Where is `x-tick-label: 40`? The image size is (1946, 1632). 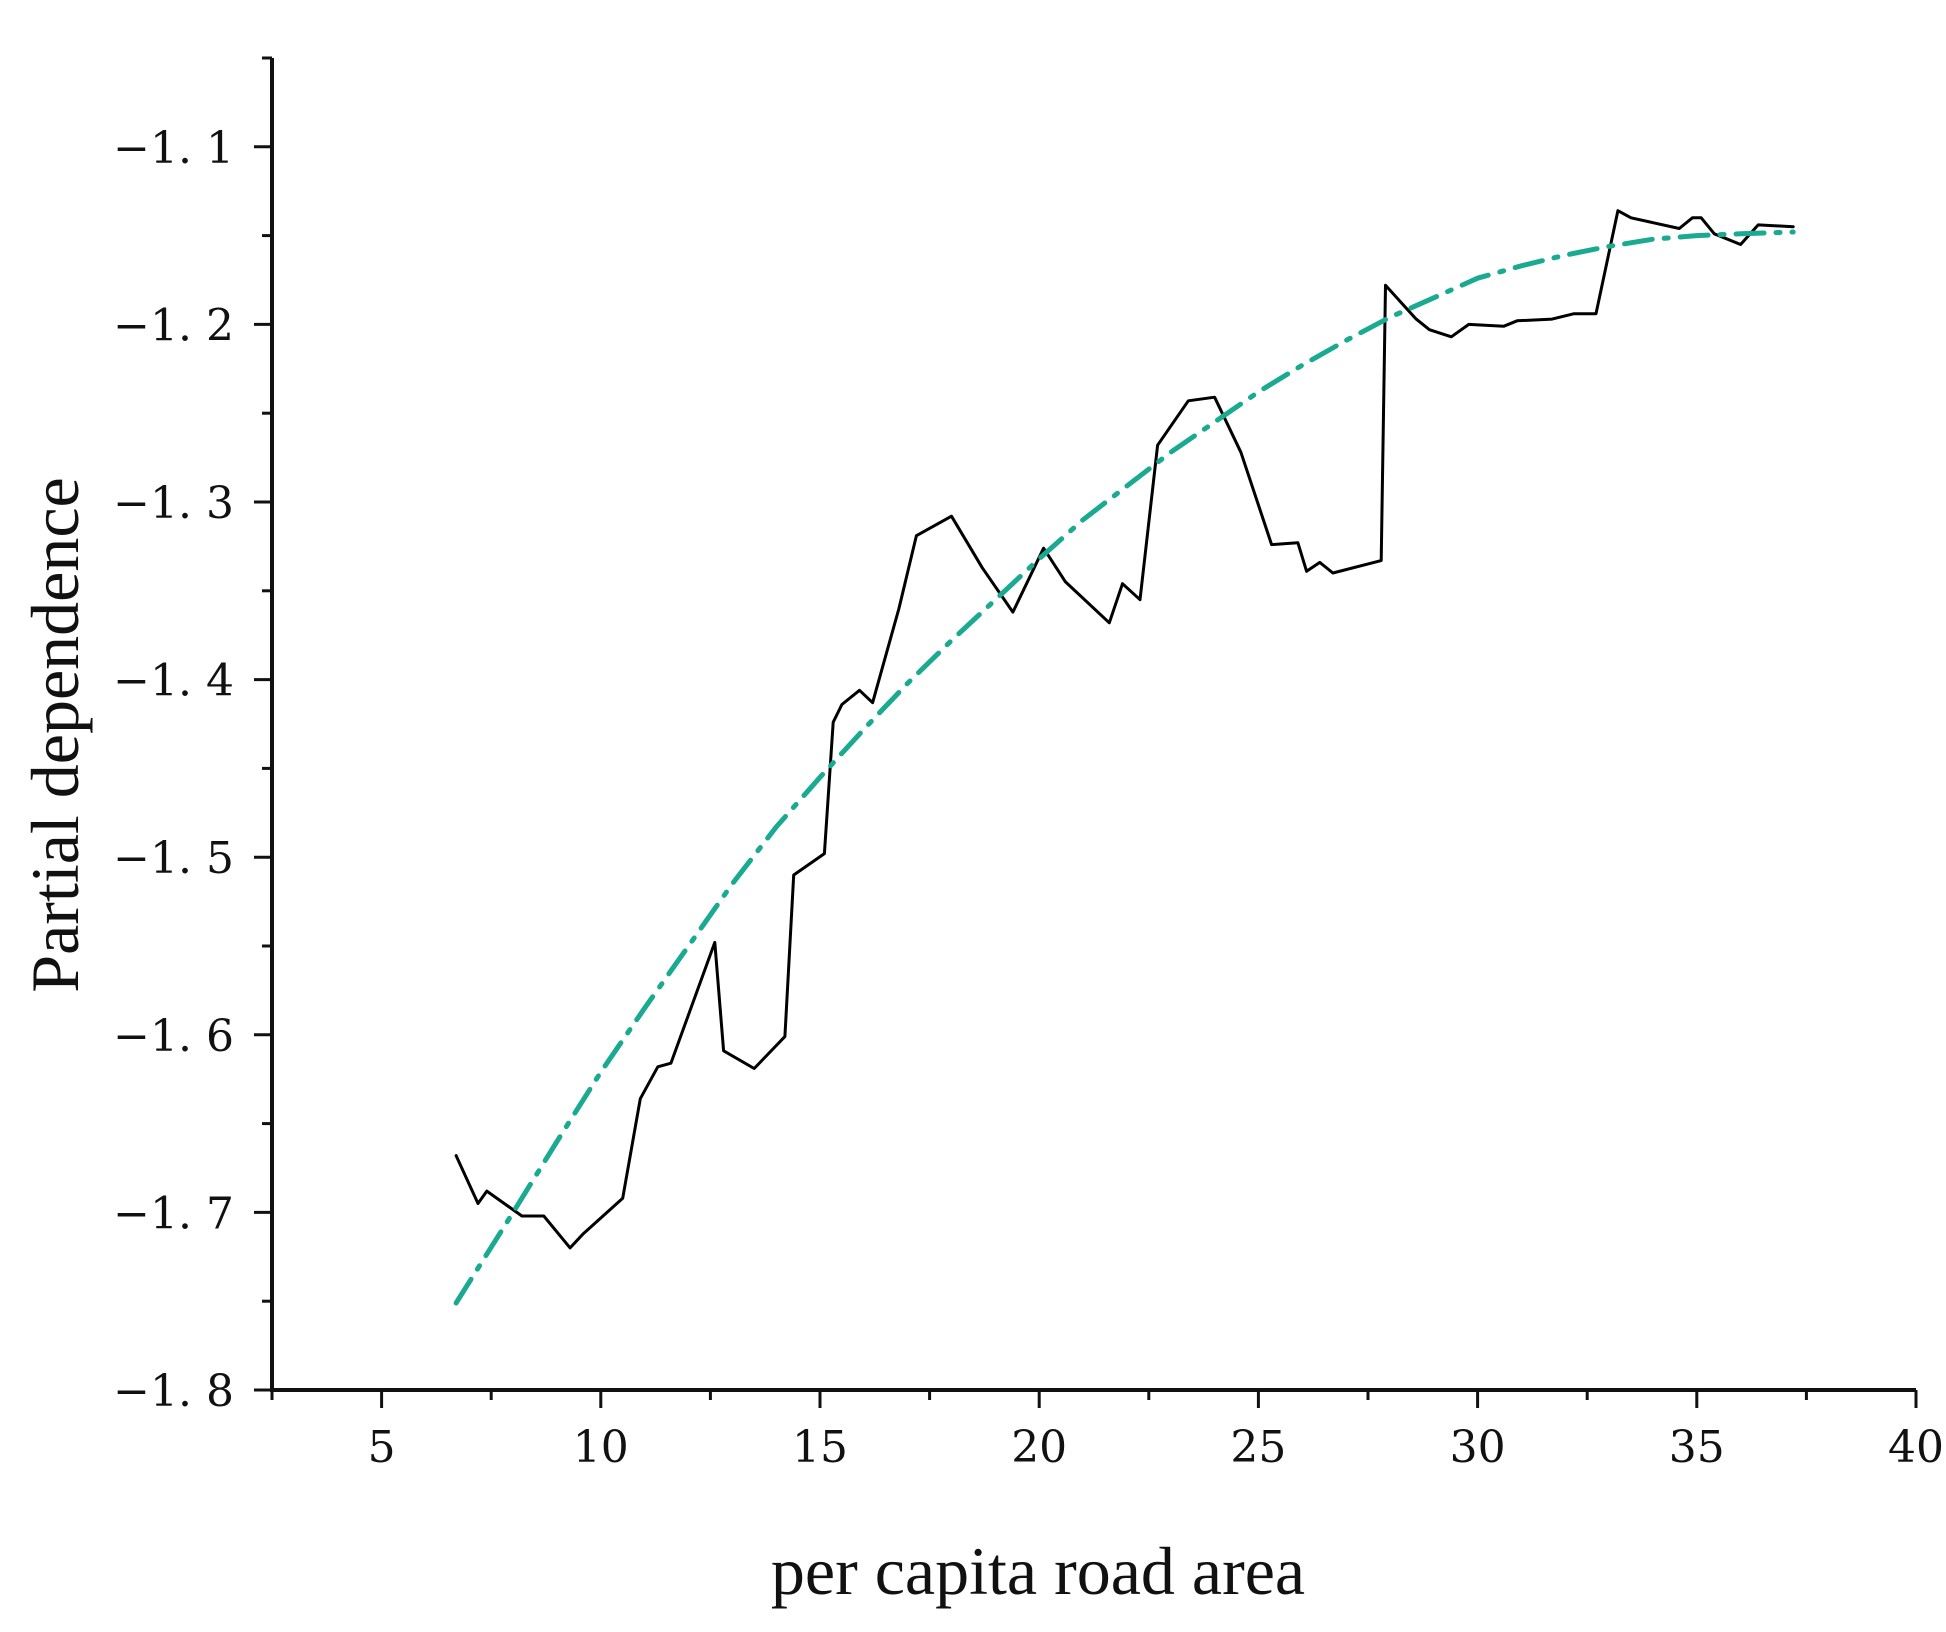 x-tick-label: 40 is located at coordinates (1916, 1447).